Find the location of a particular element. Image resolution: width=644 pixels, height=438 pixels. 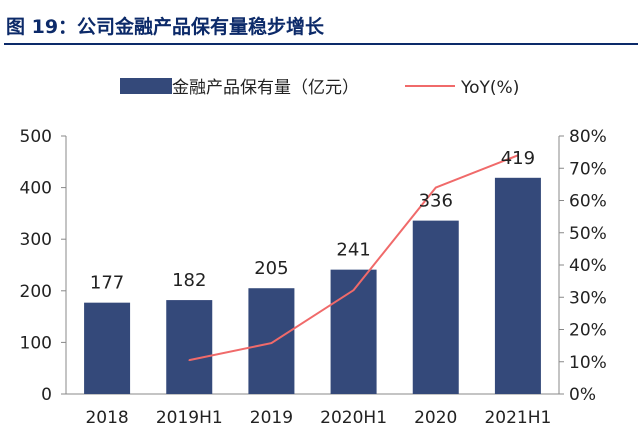

bar-data-label: 182 is located at coordinates (189, 280).